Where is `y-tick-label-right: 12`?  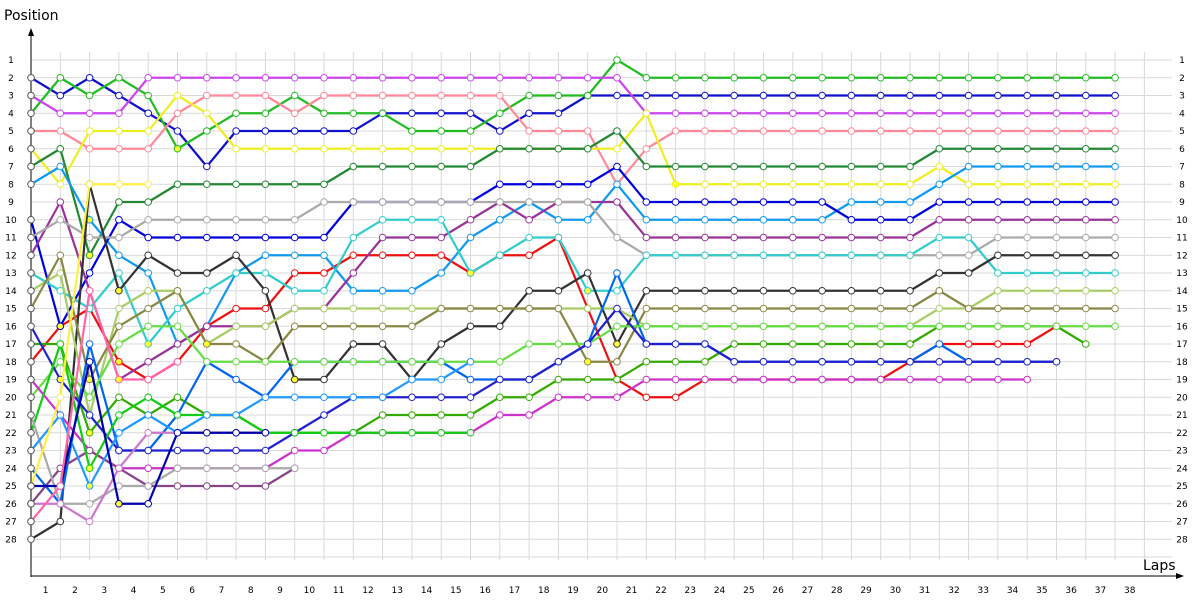 y-tick-label-right: 12 is located at coordinates (1181, 256).